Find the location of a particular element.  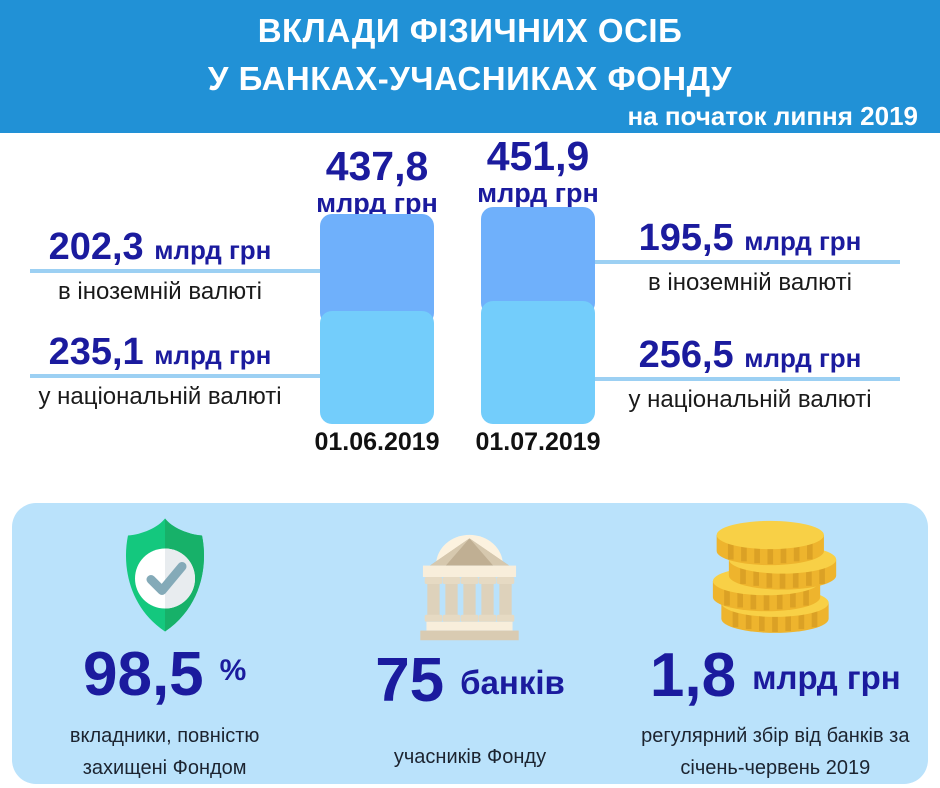

connector-line-left-national is located at coordinates (176, 376).